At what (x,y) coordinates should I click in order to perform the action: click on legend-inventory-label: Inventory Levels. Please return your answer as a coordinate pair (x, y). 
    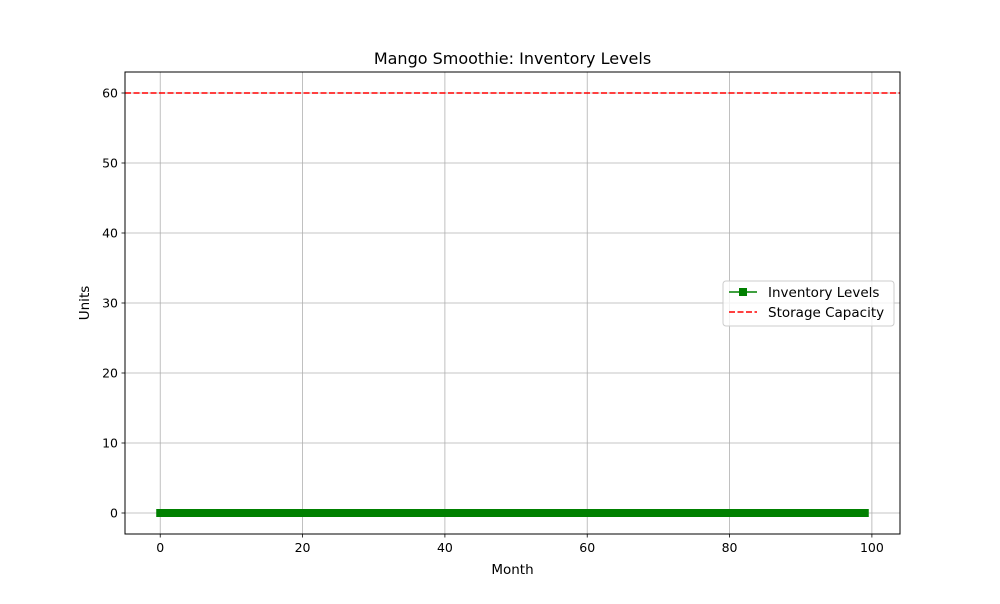
    Looking at the image, I should click on (823, 293).